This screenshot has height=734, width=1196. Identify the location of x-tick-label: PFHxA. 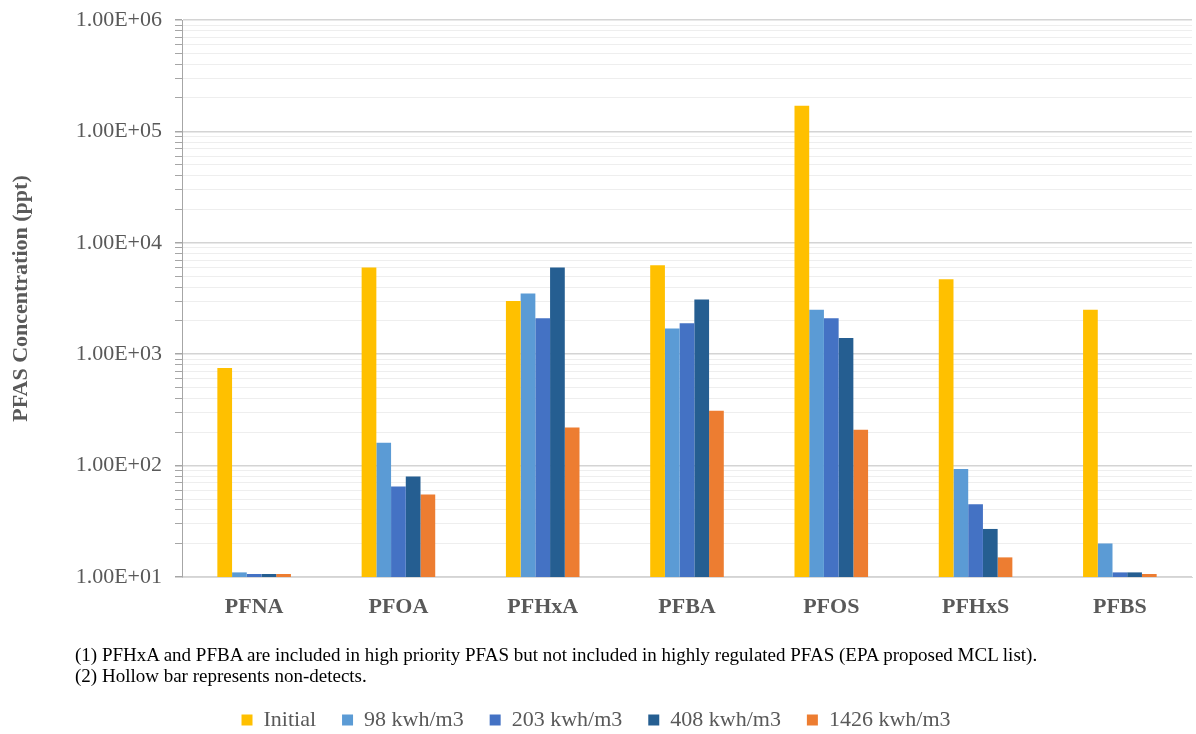
(543, 605).